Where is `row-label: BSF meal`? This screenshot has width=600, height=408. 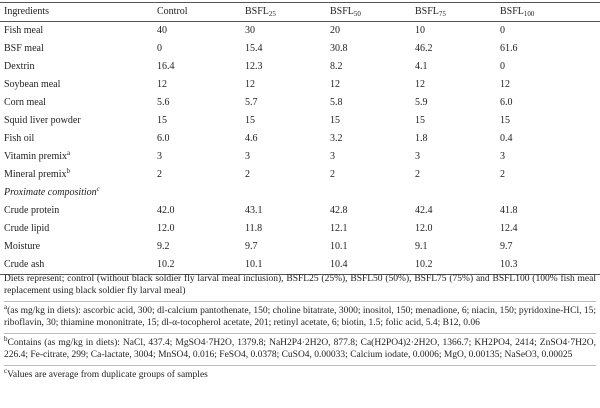 row-label: BSF meal is located at coordinates (24, 48).